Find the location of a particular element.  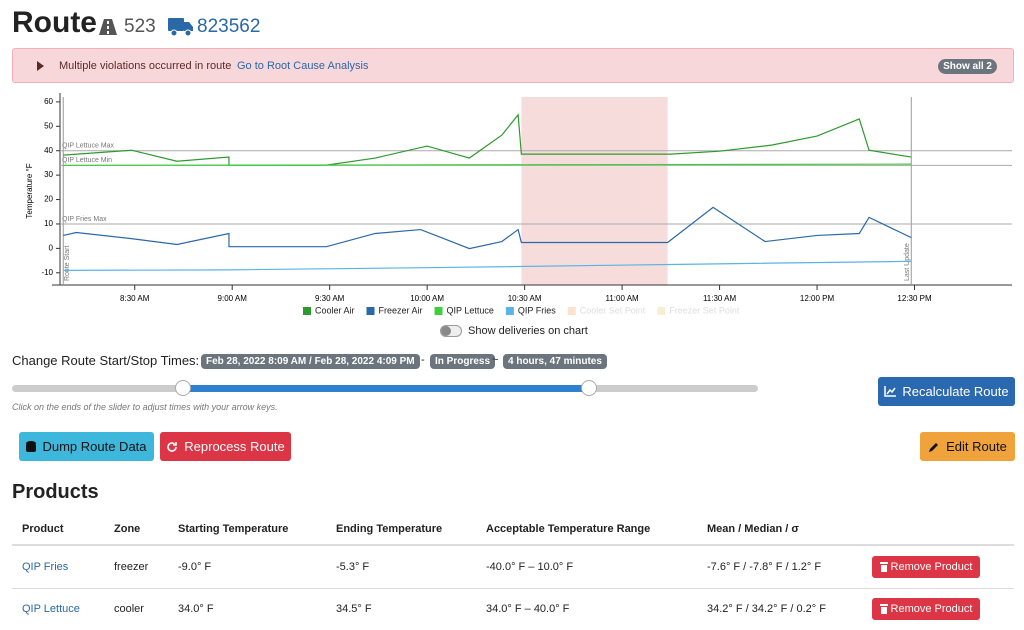

column-header: Starting Temperature is located at coordinates (233, 528).